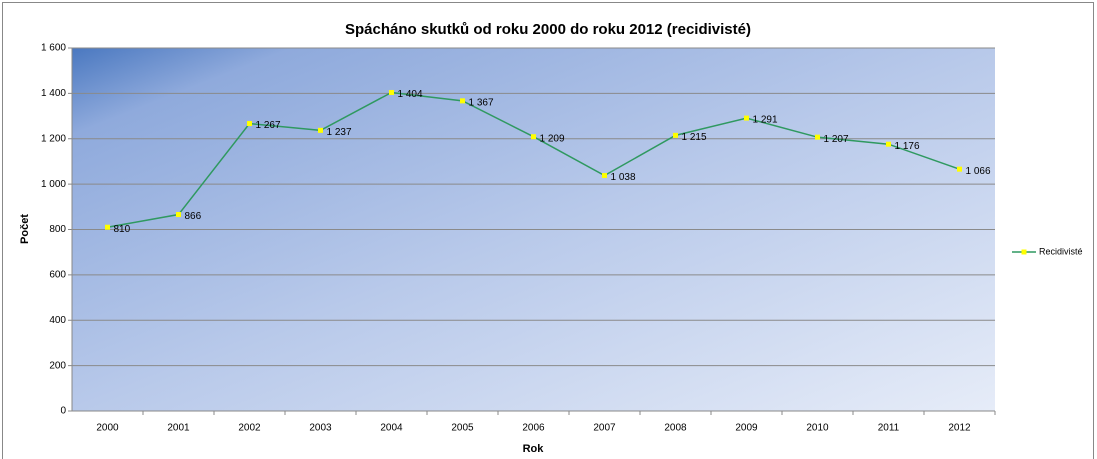 Image resolution: width=1097 pixels, height=459 pixels. Describe the element at coordinates (1024, 252) in the screenshot. I see `legend-marker` at that location.